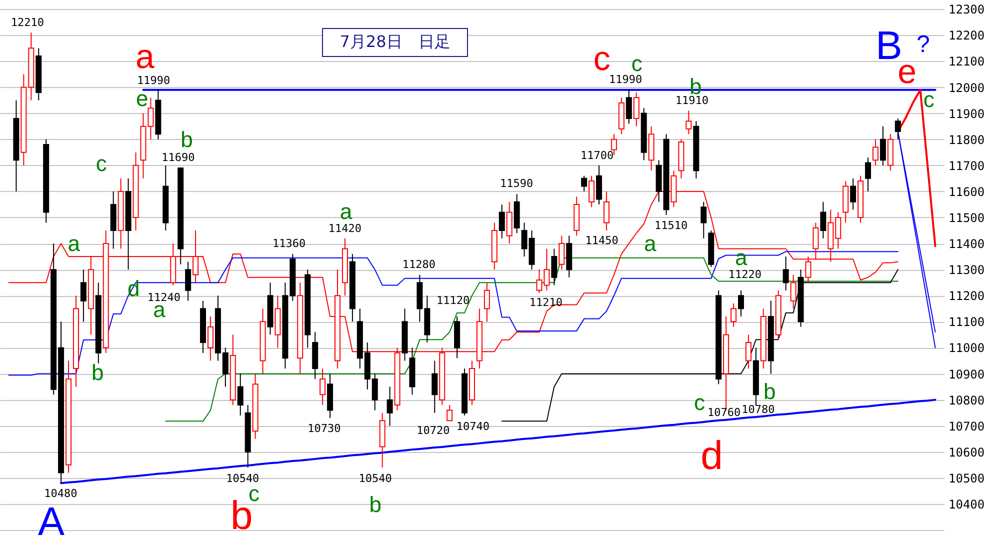 Image resolution: width=996 pixels, height=560 pixels. What do you see at coordinates (966, 244) in the screenshot?
I see `y-tick-label: 11400` at bounding box center [966, 244].